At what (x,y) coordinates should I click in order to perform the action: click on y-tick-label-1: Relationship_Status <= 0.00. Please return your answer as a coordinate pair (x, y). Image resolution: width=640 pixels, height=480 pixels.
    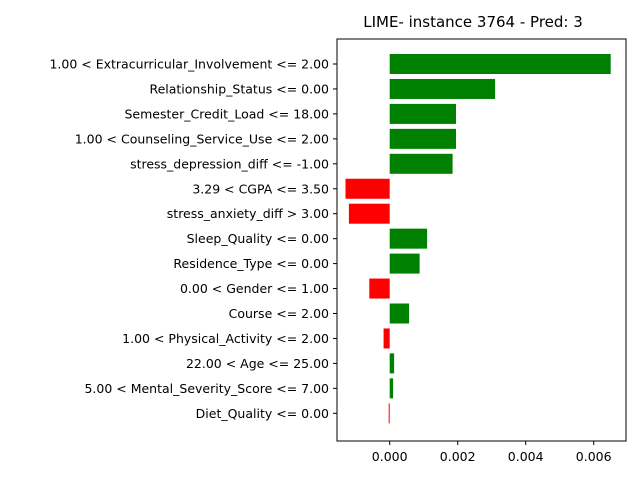
    Looking at the image, I should click on (239, 88).